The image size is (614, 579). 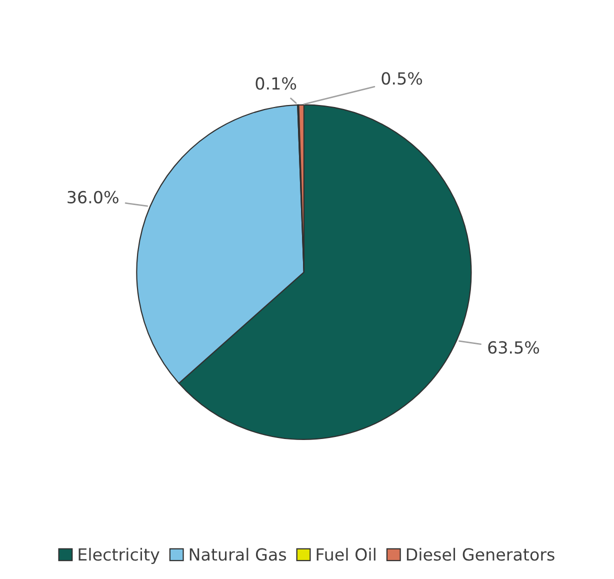 I want to click on data-label: 36.0%, so click(x=93, y=197).